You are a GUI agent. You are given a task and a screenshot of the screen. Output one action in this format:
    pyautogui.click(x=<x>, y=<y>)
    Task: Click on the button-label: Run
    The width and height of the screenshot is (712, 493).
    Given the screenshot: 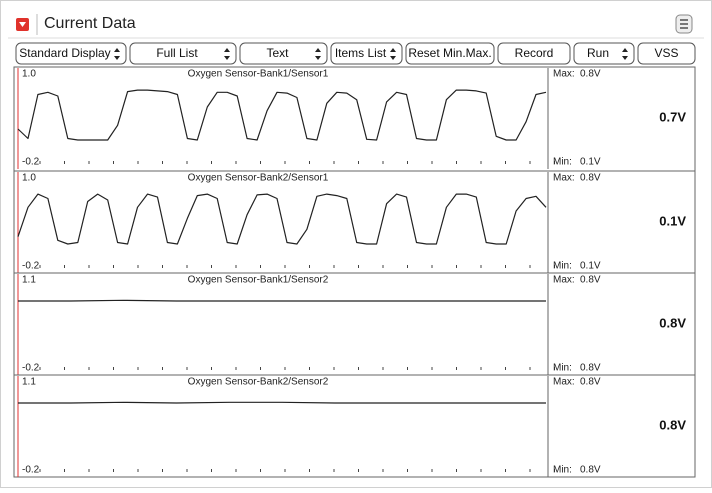 What is the action you would take?
    pyautogui.click(x=598, y=53)
    